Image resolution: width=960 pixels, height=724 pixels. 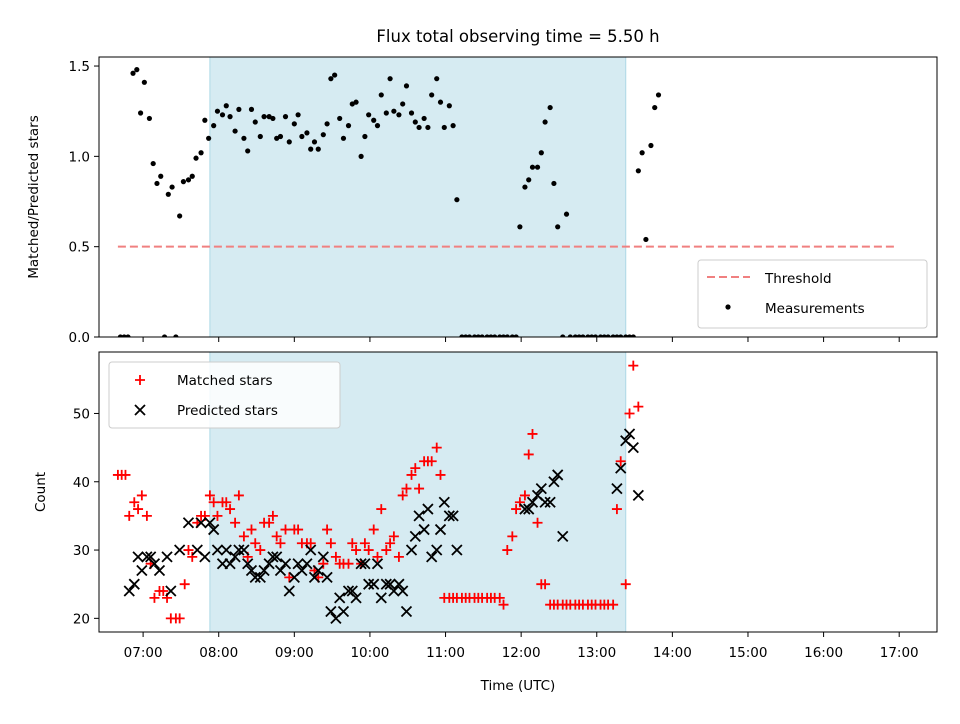 What do you see at coordinates (815, 309) in the screenshot?
I see `legend-entry-measurements: Measurements` at bounding box center [815, 309].